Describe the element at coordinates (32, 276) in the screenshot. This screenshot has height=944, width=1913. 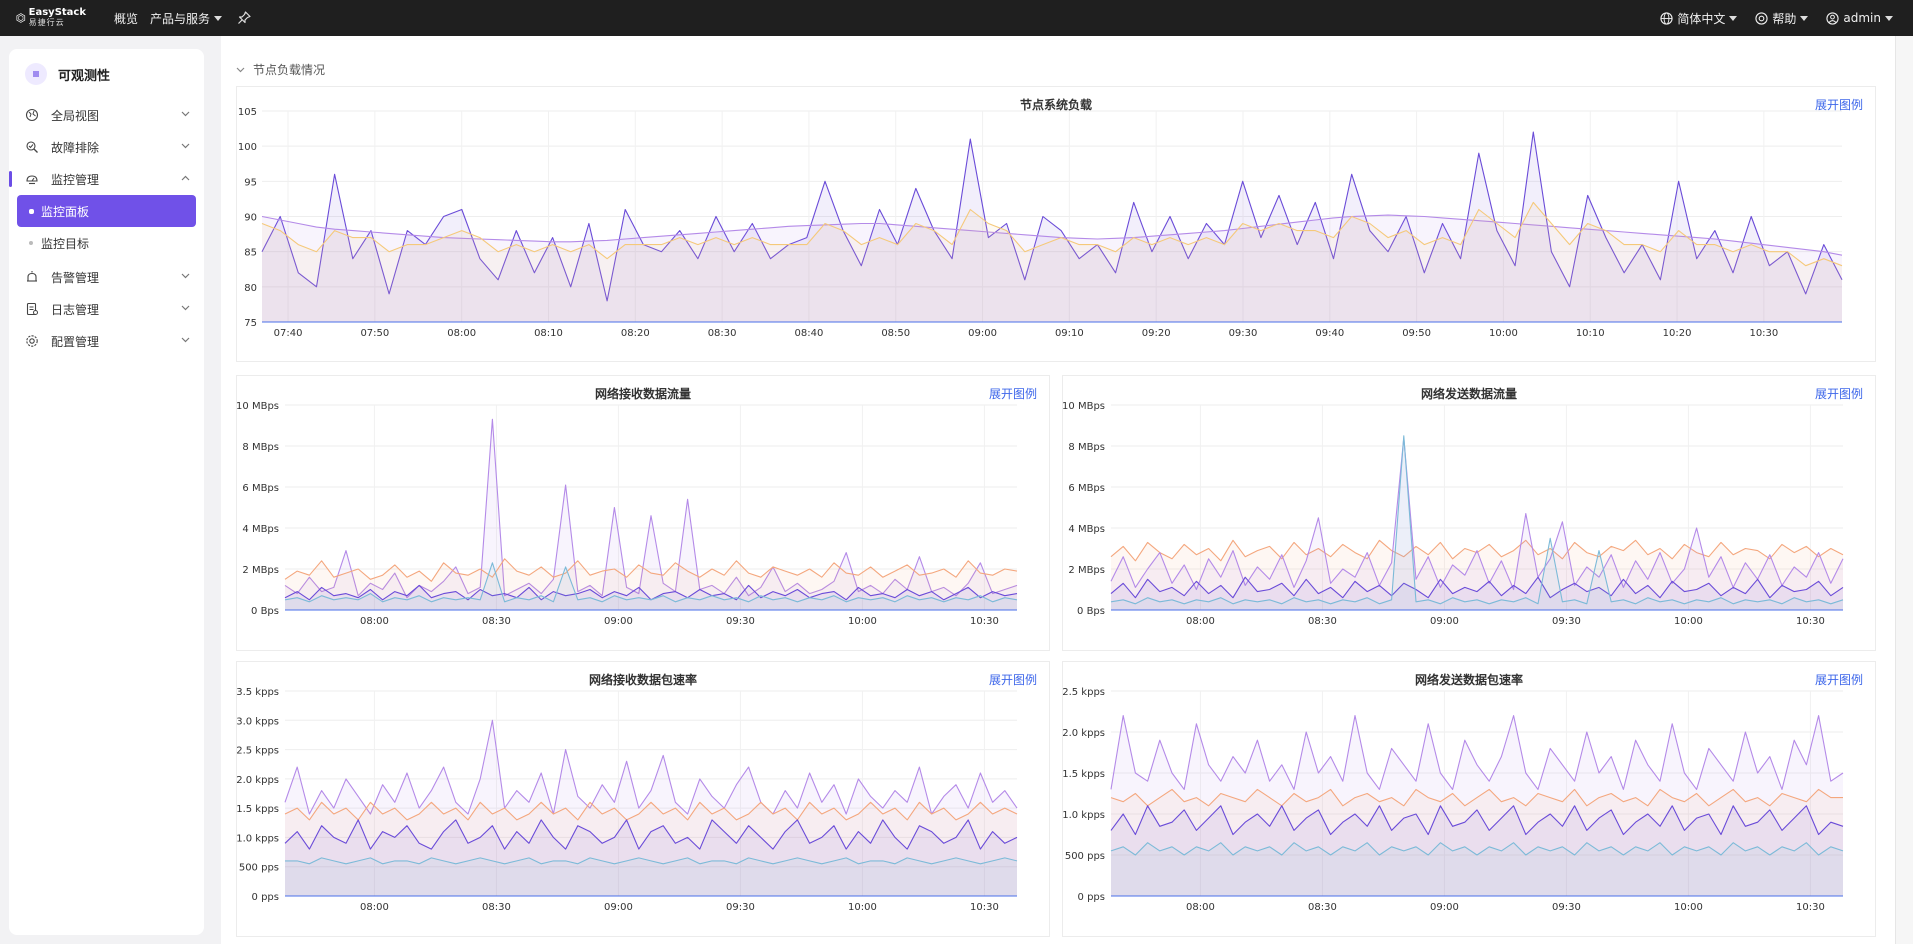
I see `alarm-icon` at that location.